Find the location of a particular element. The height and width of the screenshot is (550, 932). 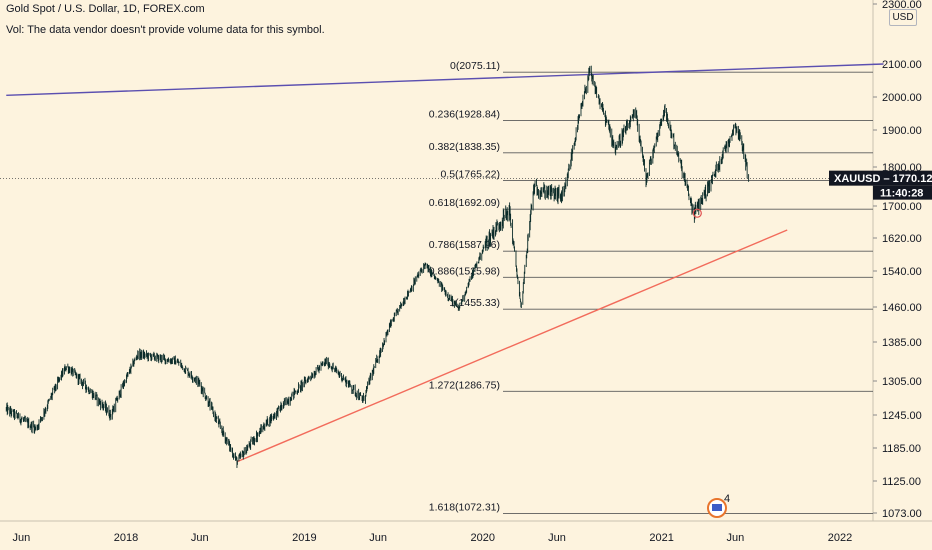

low-marker is located at coordinates (697, 213).